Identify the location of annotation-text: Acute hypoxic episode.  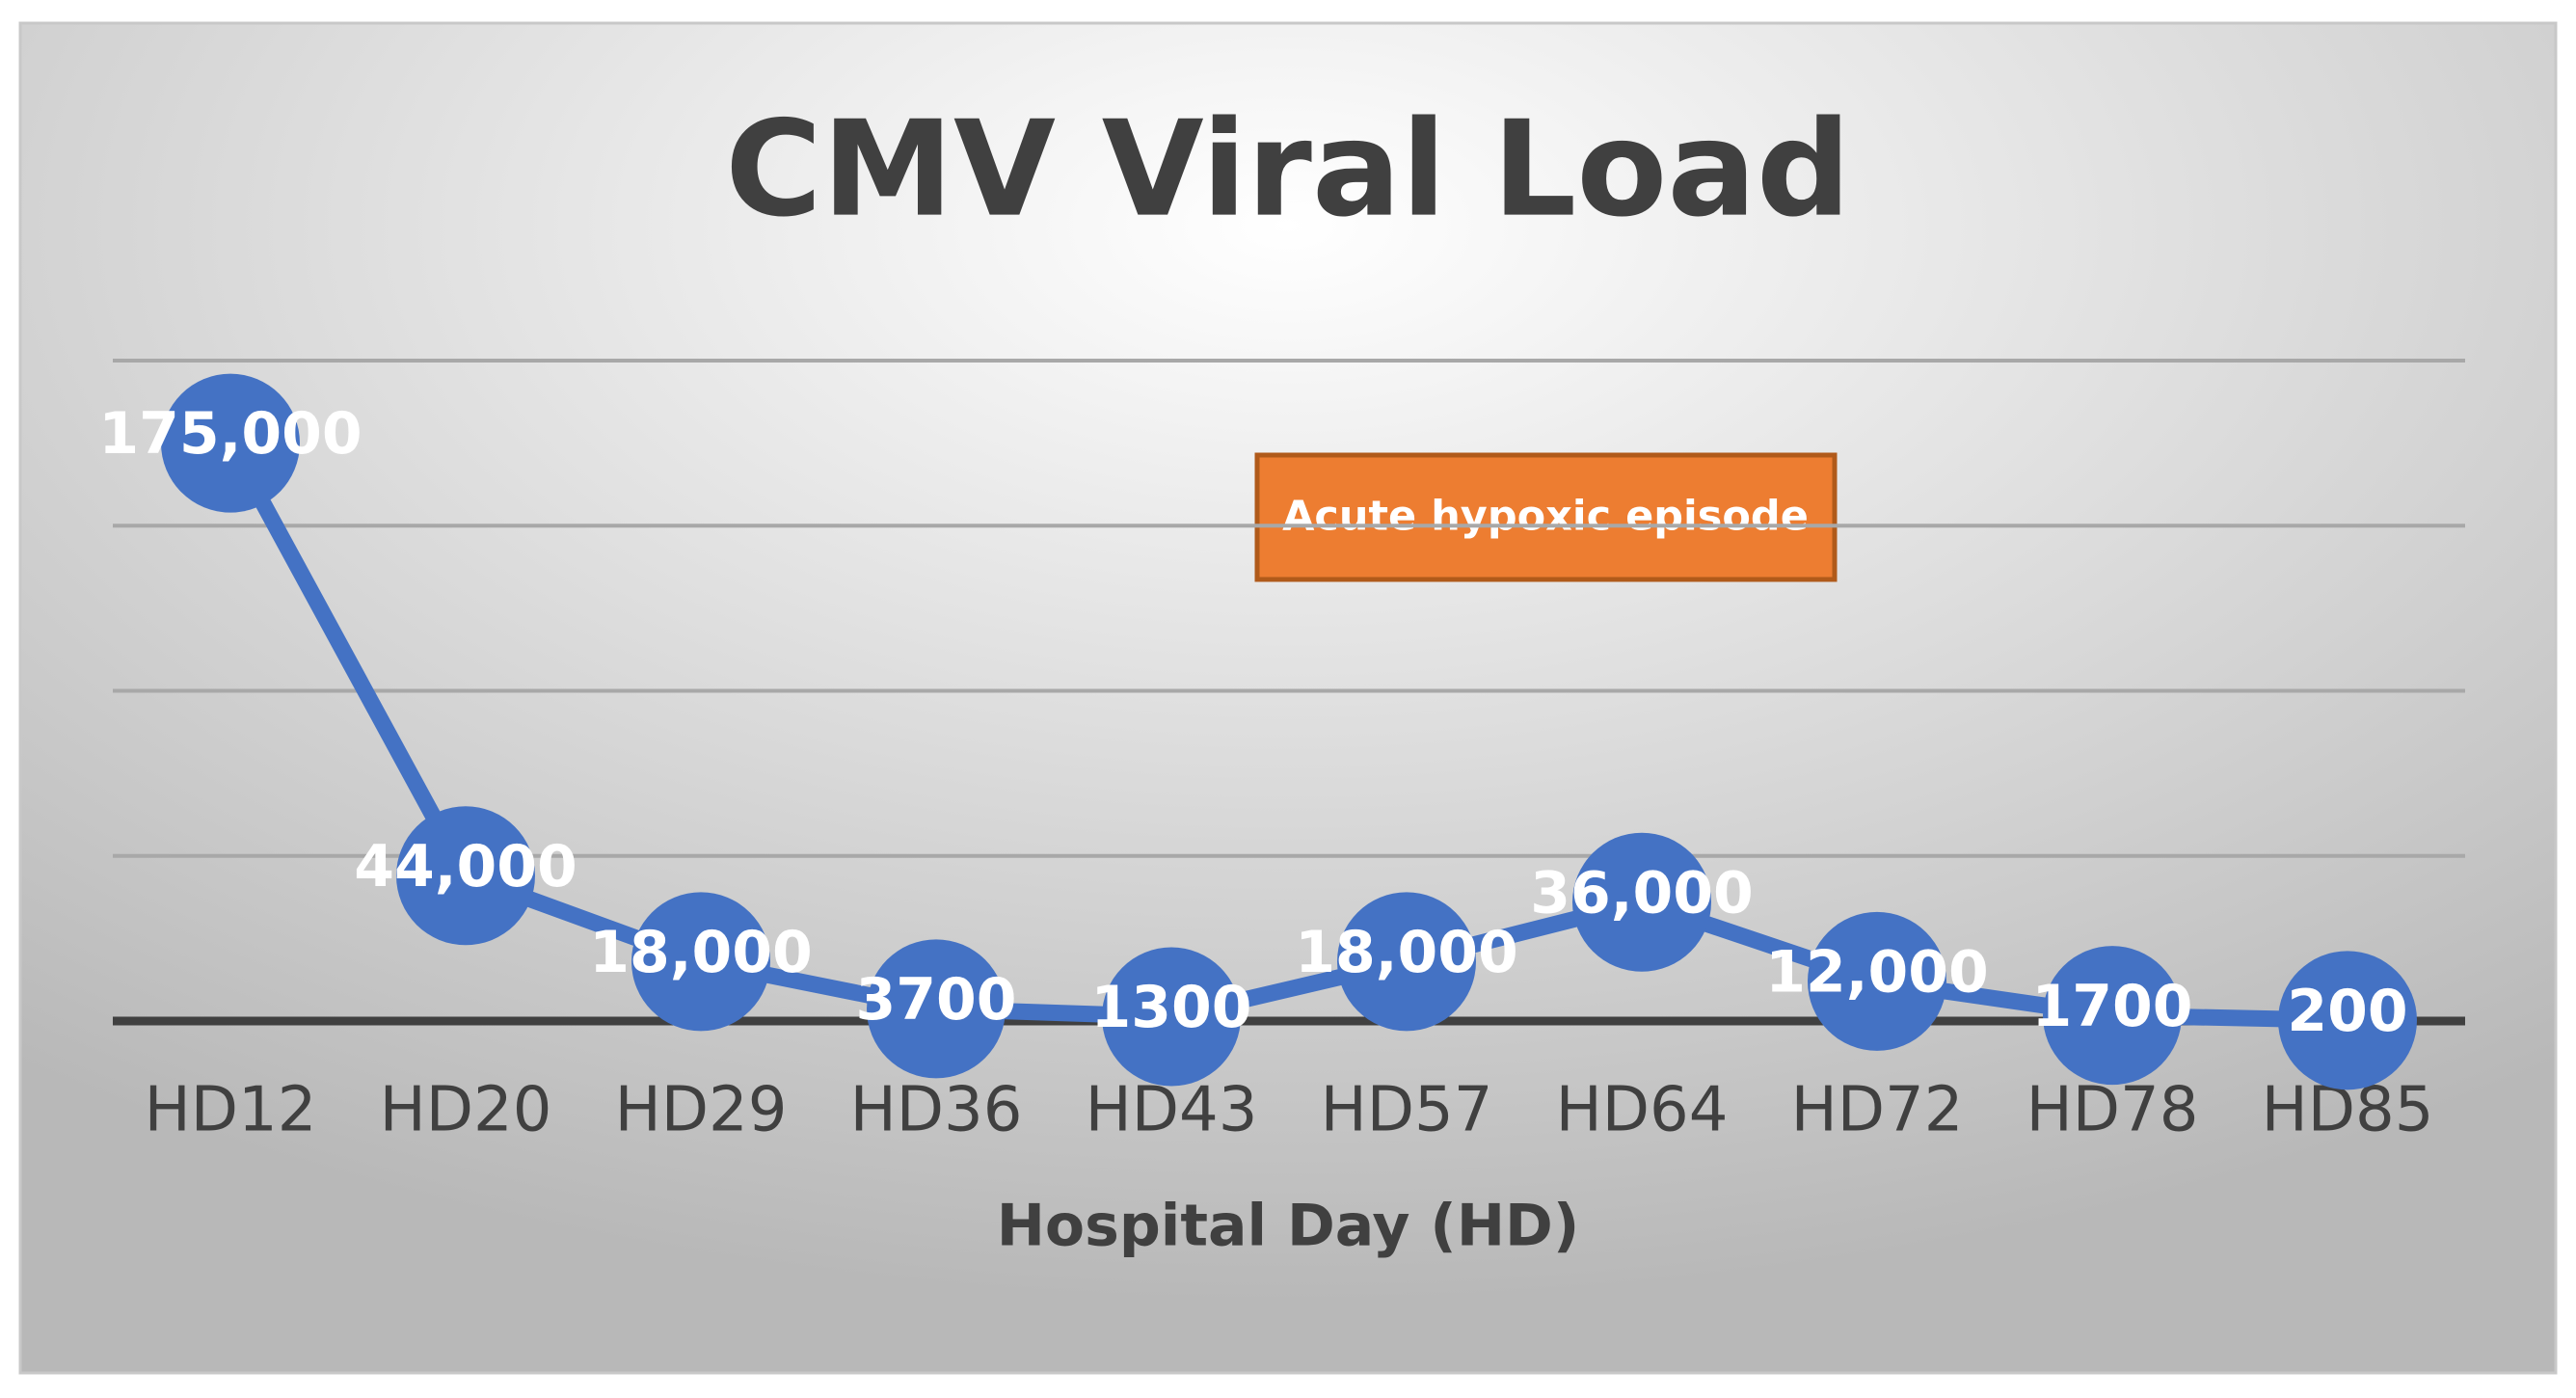
(1546, 517).